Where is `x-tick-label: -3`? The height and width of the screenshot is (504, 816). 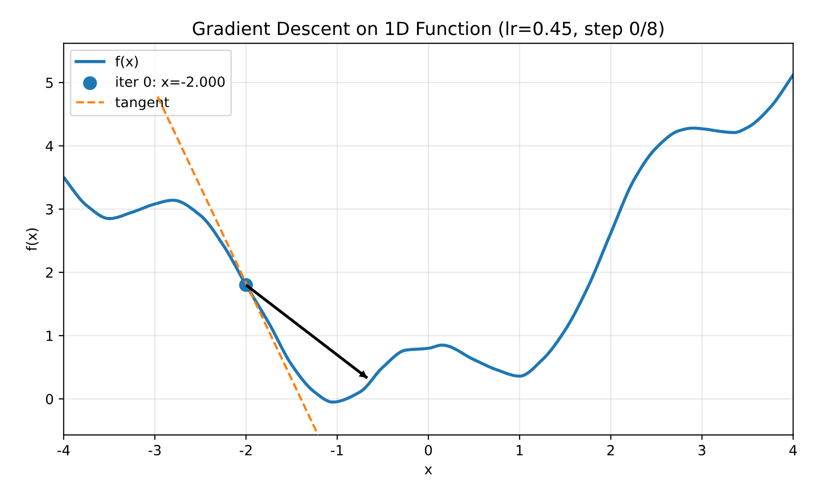
x-tick-label: -3 is located at coordinates (154, 450).